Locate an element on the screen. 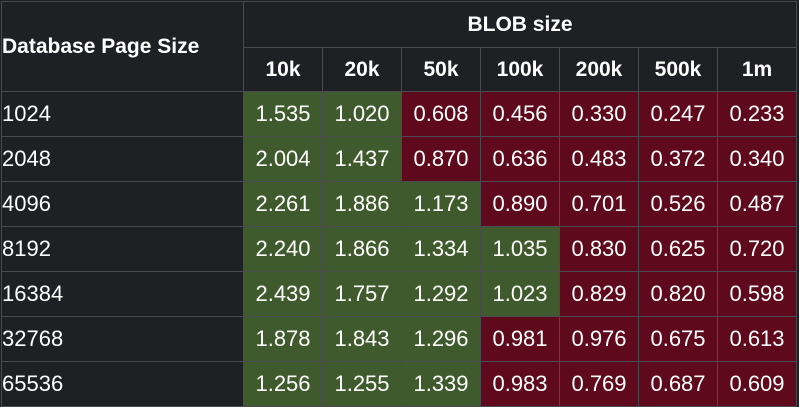 This screenshot has width=799, height=407. value-cell-16384-200k: 0.829 is located at coordinates (599, 294).